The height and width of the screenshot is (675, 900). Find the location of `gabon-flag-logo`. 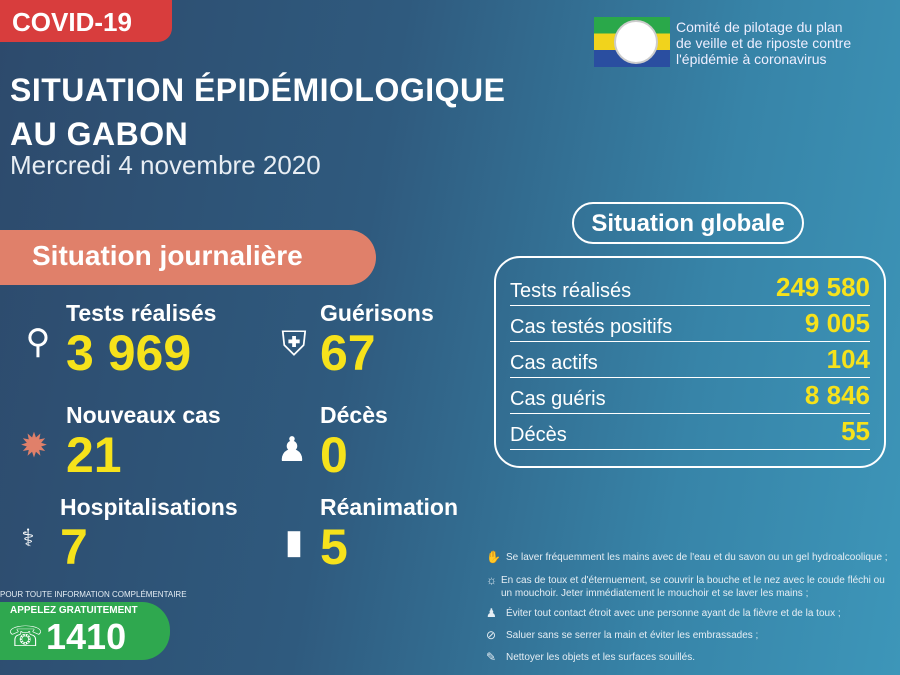

gabon-flag-logo is located at coordinates (632, 42).